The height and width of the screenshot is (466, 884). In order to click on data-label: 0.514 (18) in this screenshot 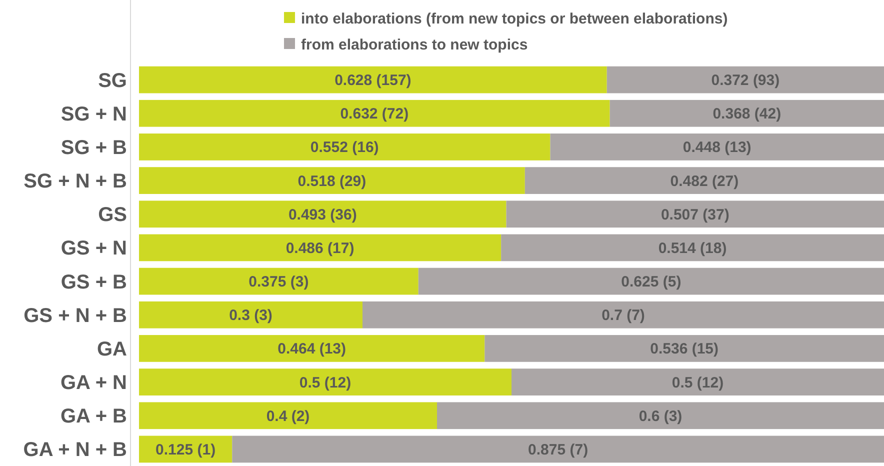, I will do `click(692, 248)`.